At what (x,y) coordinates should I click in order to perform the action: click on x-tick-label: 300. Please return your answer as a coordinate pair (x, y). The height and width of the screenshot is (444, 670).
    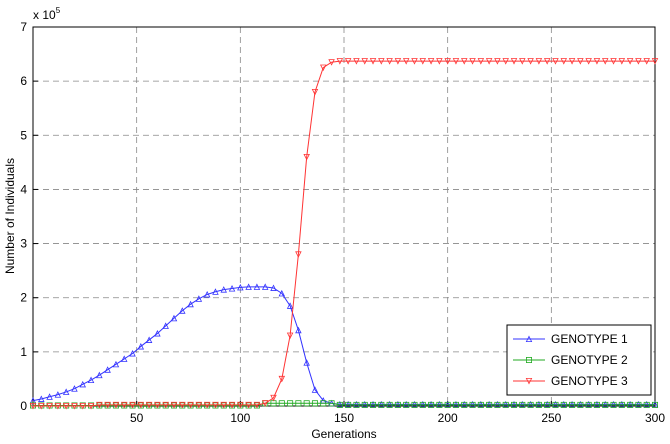
    Looking at the image, I should click on (655, 418).